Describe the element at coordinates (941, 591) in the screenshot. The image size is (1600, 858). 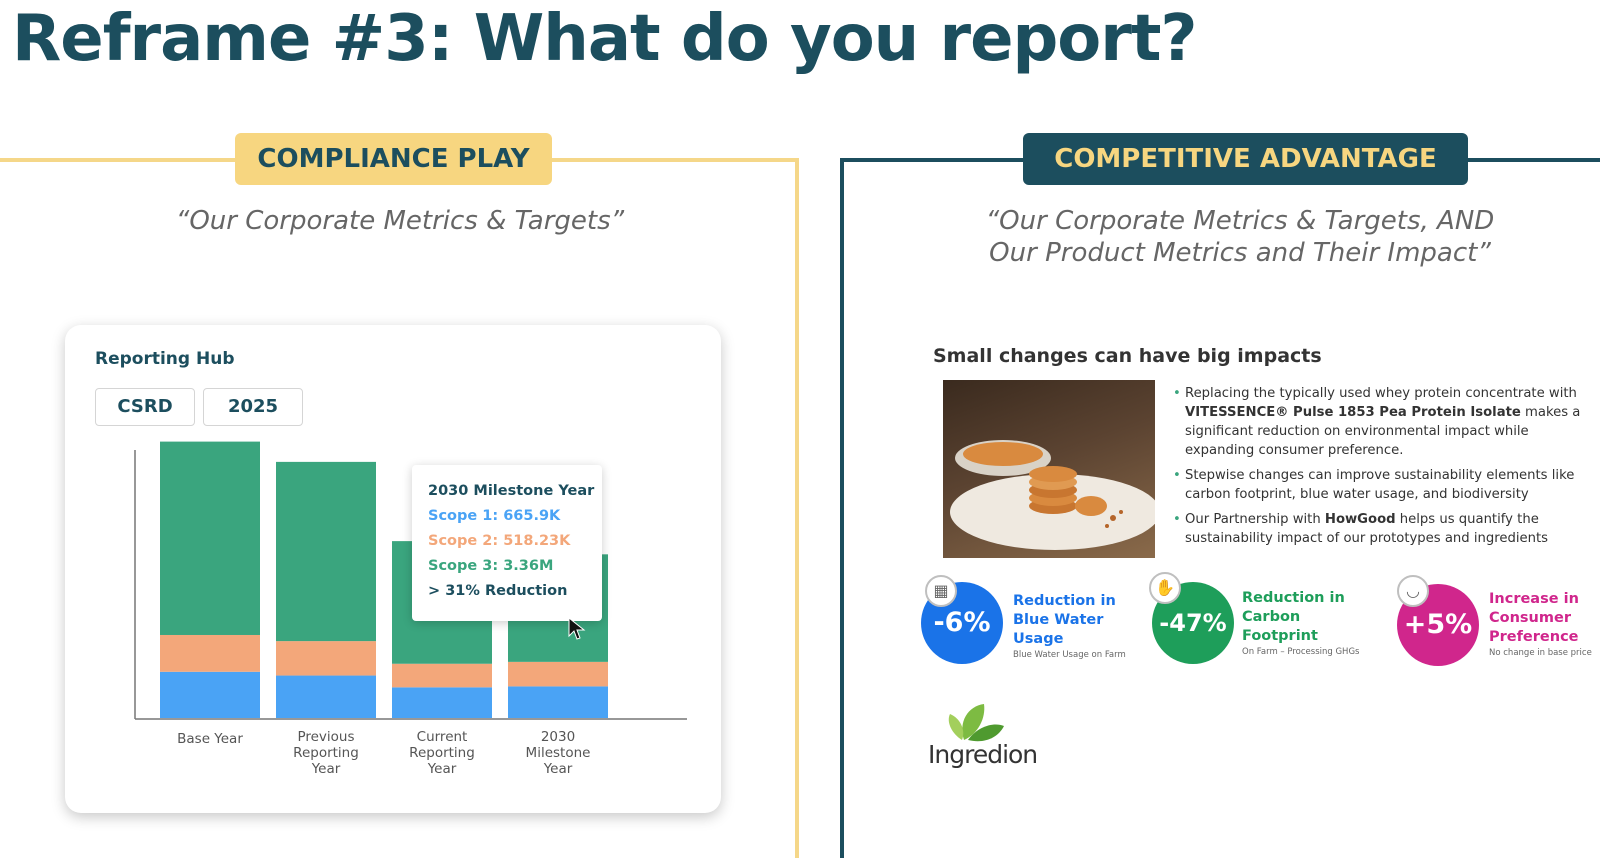
I see `water-grid-icon: ▦` at that location.